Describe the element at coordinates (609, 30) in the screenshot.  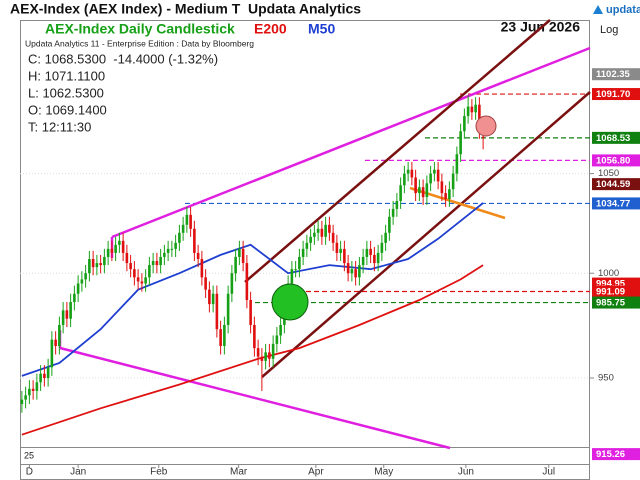
I see `scale-label: Log` at that location.